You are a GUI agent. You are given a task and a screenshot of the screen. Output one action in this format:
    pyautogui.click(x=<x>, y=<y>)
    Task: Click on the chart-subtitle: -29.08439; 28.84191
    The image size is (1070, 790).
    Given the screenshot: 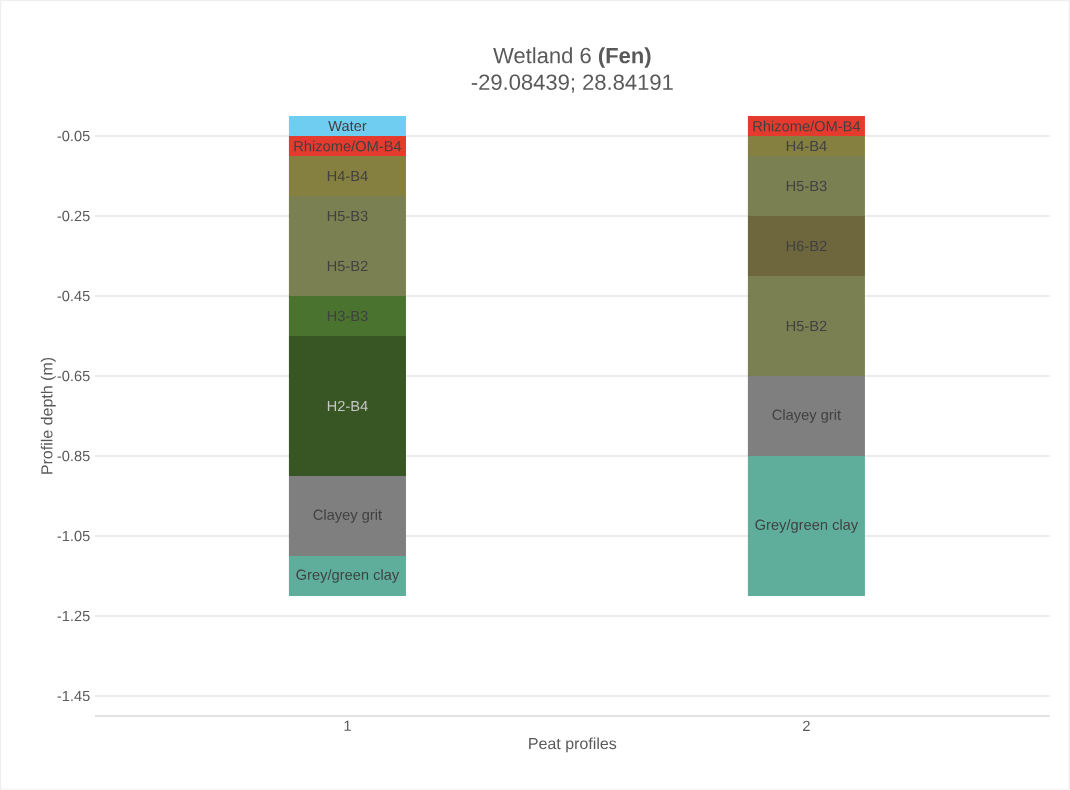 What is the action you would take?
    pyautogui.click(x=572, y=83)
    